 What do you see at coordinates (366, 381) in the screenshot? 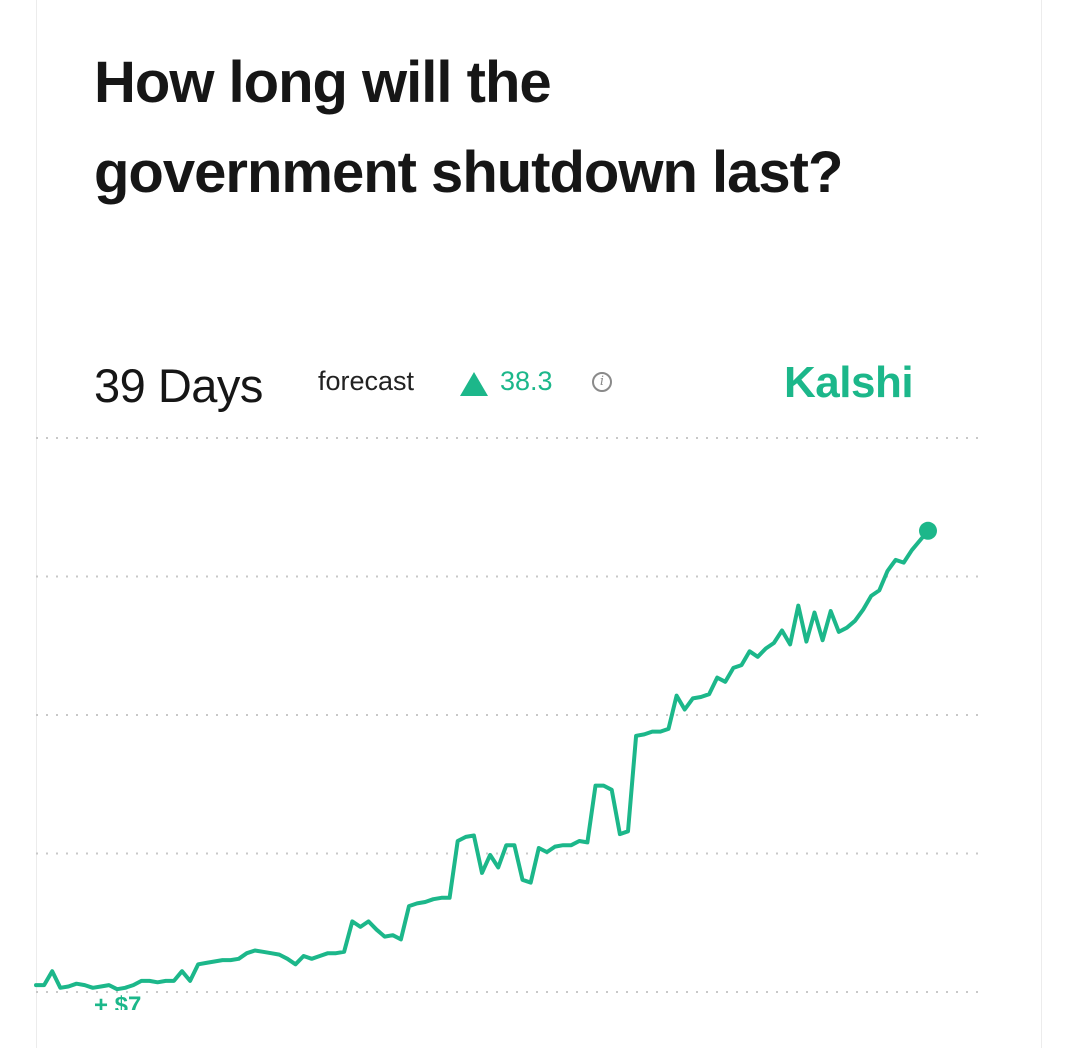
I see `forecast-label: forecast` at bounding box center [366, 381].